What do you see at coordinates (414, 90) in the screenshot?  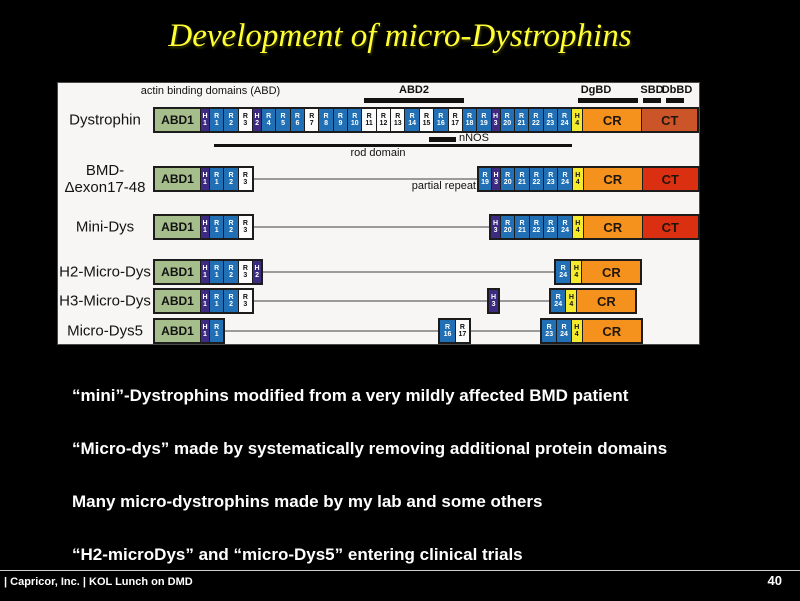 I see `abd2-label: ABD2` at bounding box center [414, 90].